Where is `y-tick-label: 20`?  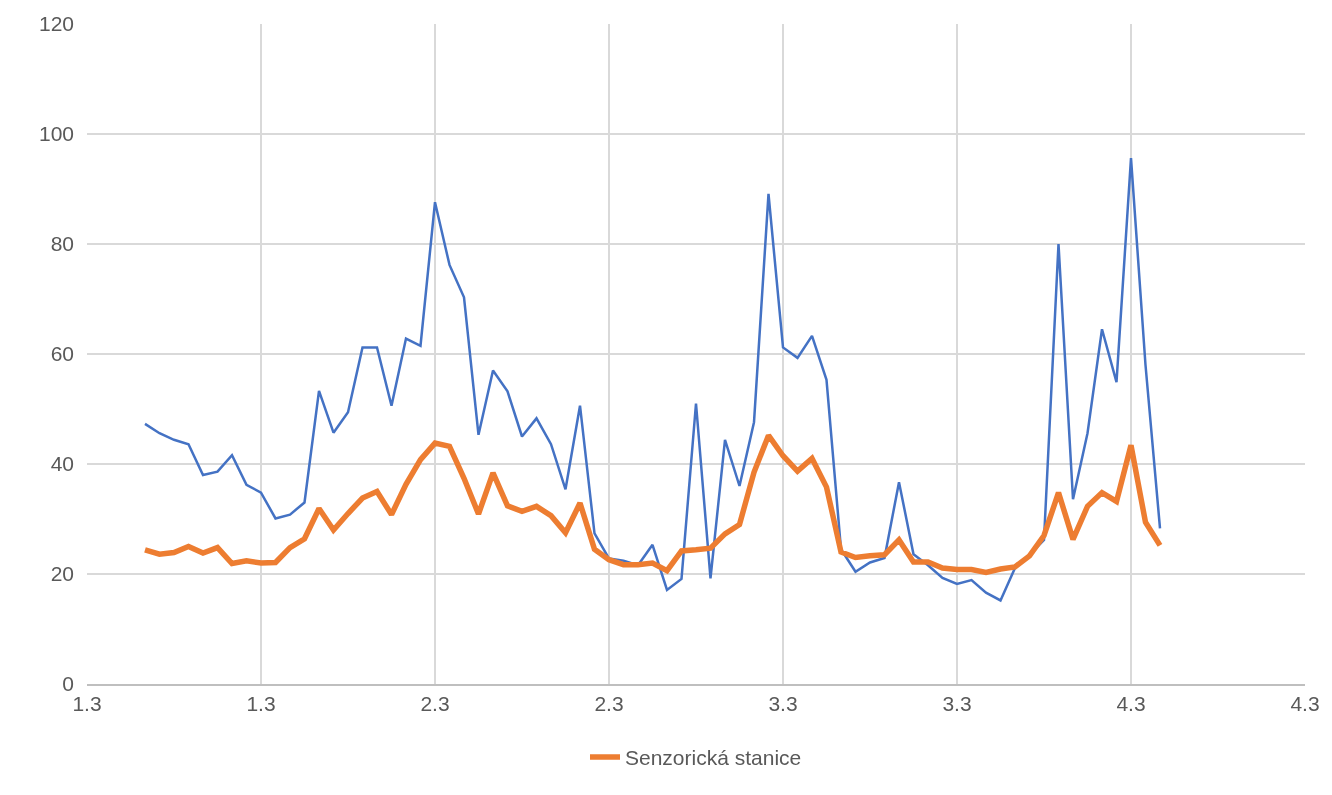
y-tick-label: 20 is located at coordinates (62, 574).